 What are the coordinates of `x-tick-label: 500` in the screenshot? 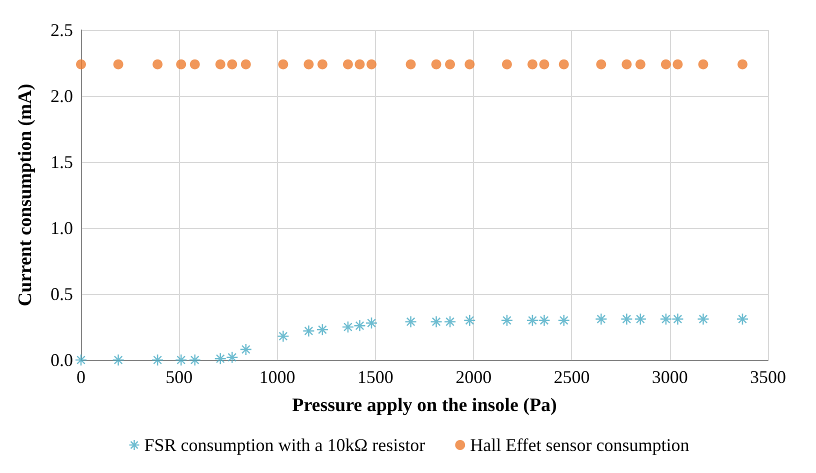 It's located at (179, 377).